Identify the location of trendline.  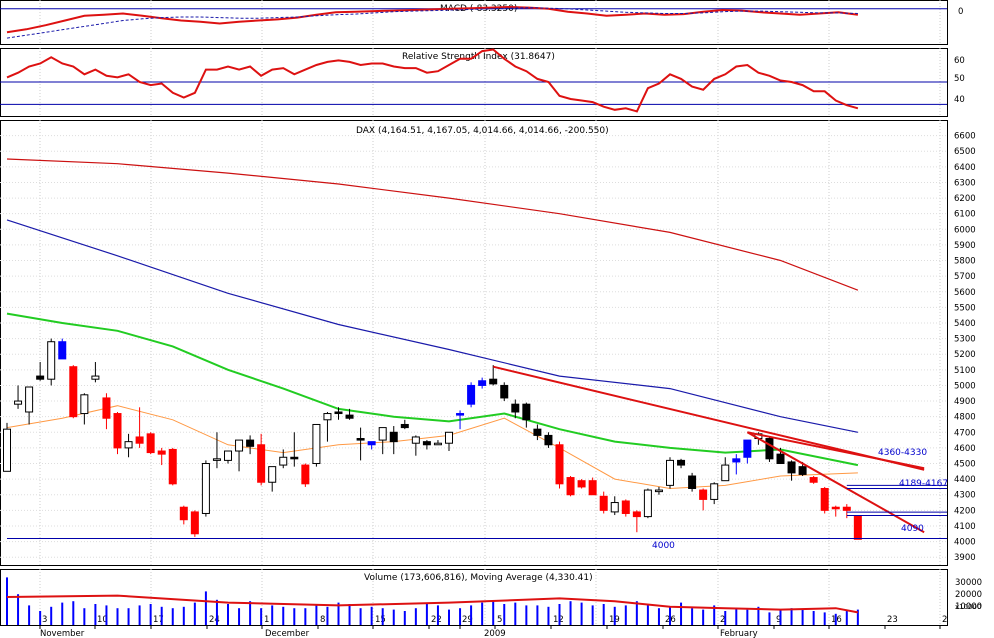
(836, 450).